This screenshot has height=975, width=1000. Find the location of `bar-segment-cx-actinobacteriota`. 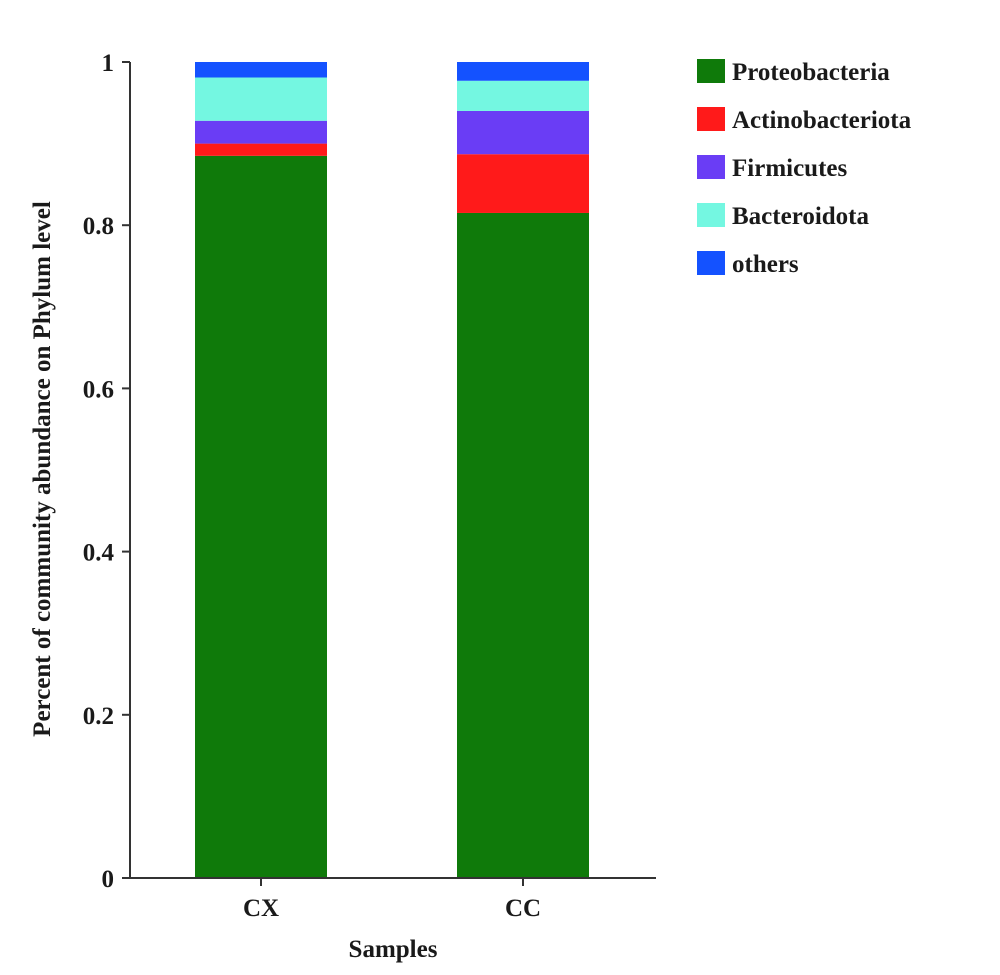

bar-segment-cx-actinobacteriota is located at coordinates (261, 149).